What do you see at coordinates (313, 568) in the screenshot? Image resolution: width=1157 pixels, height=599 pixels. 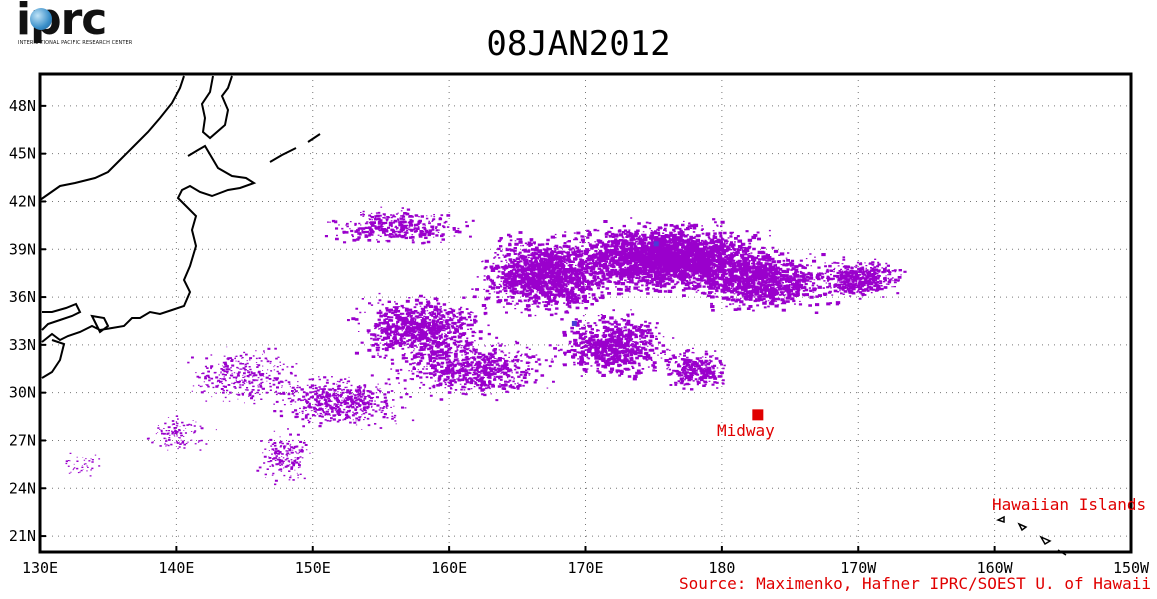 I see `lon-tick-label: 150E` at bounding box center [313, 568].